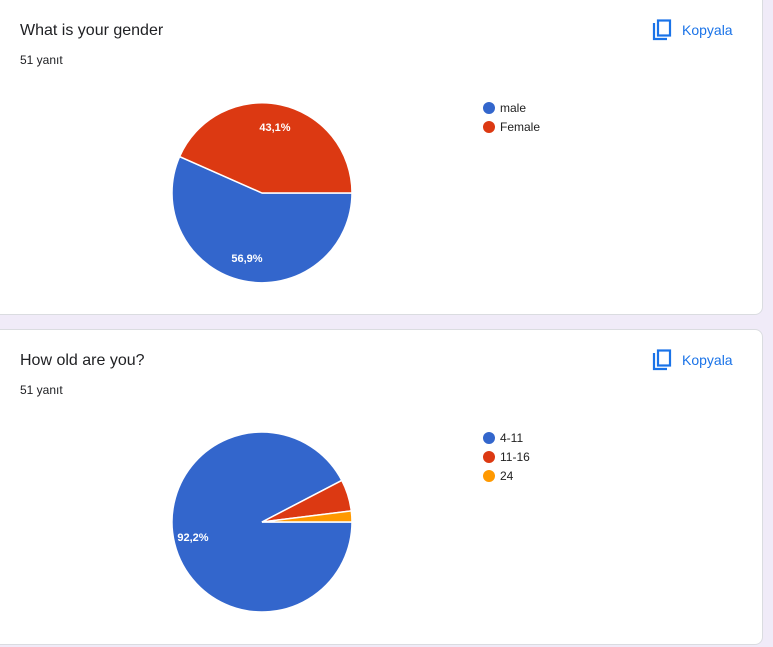 The width and height of the screenshot is (773, 647). What do you see at coordinates (511, 126) in the screenshot?
I see `legend-item: Female` at bounding box center [511, 126].